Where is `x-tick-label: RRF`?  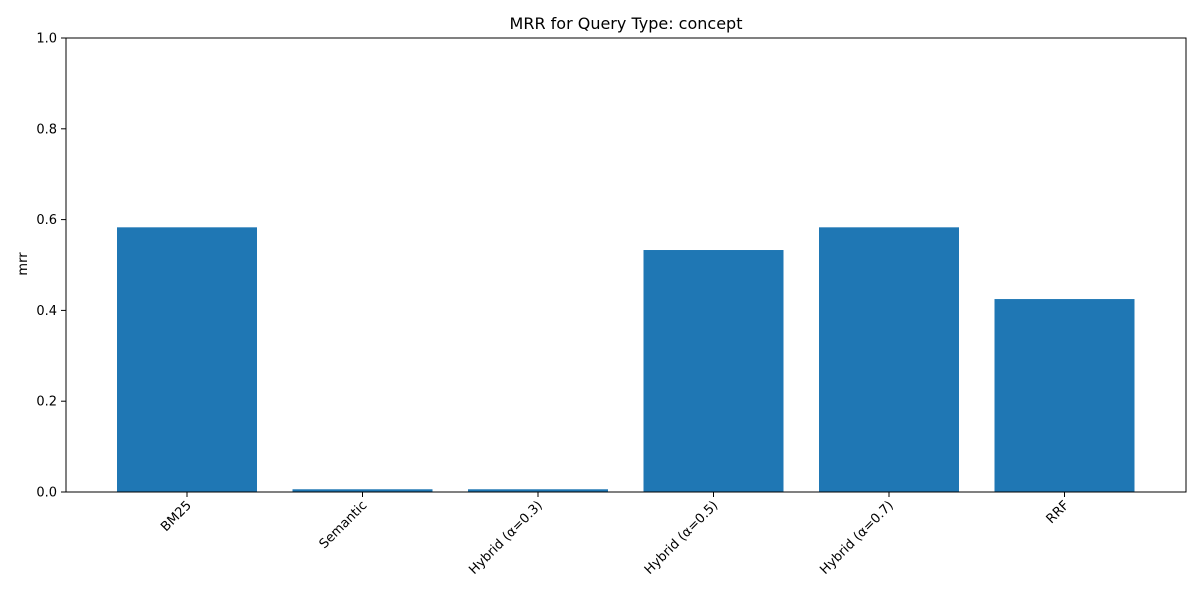
x-tick-label: RRF is located at coordinates (1058, 512).